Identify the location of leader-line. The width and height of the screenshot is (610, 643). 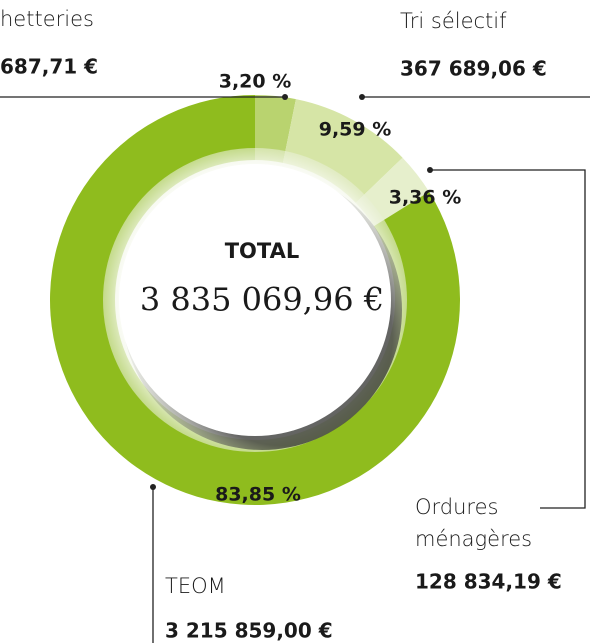
(508, 339).